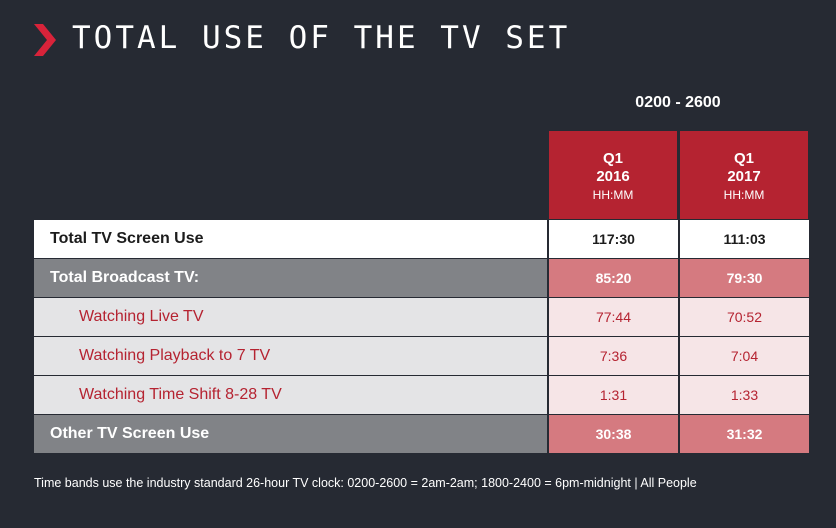 The image size is (836, 528). I want to click on table-row-total-broadcast-tv: Total Broadcast TV: 85:20 79:30, so click(421, 278).